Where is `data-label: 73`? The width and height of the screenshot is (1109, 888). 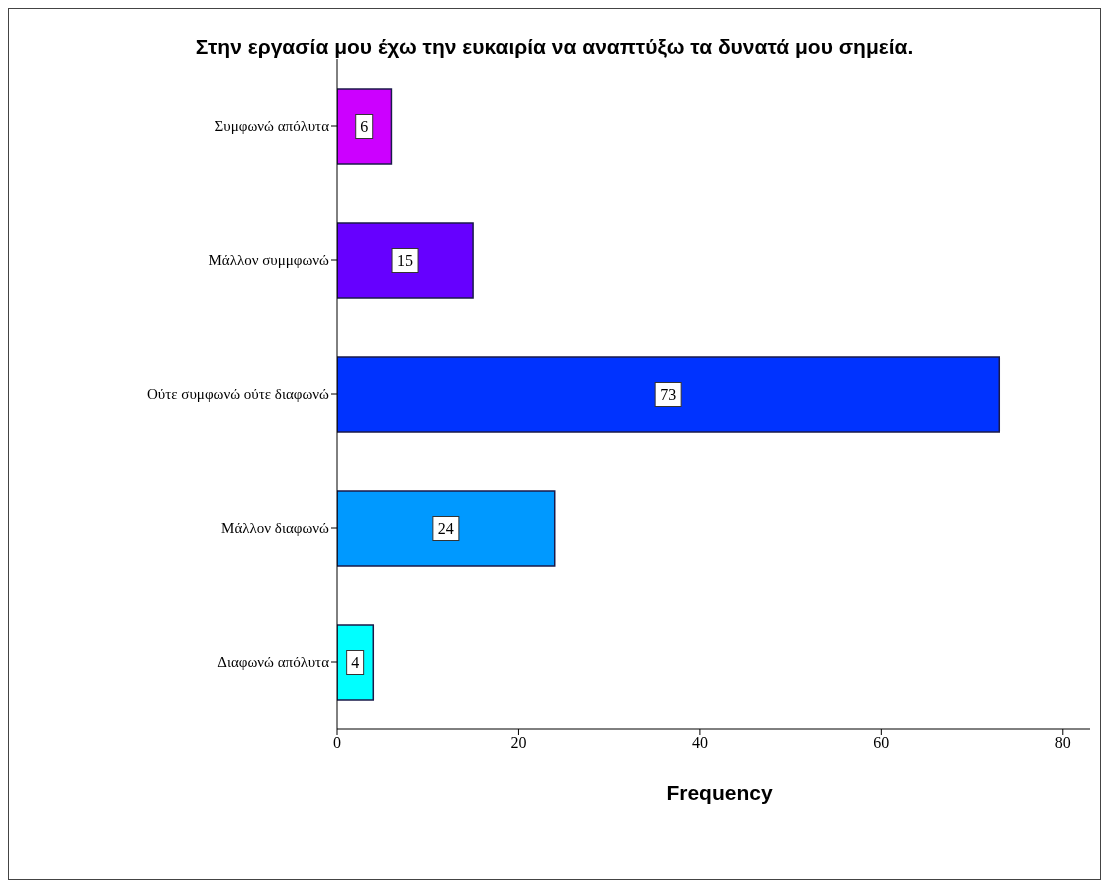
data-label: 73 is located at coordinates (668, 394).